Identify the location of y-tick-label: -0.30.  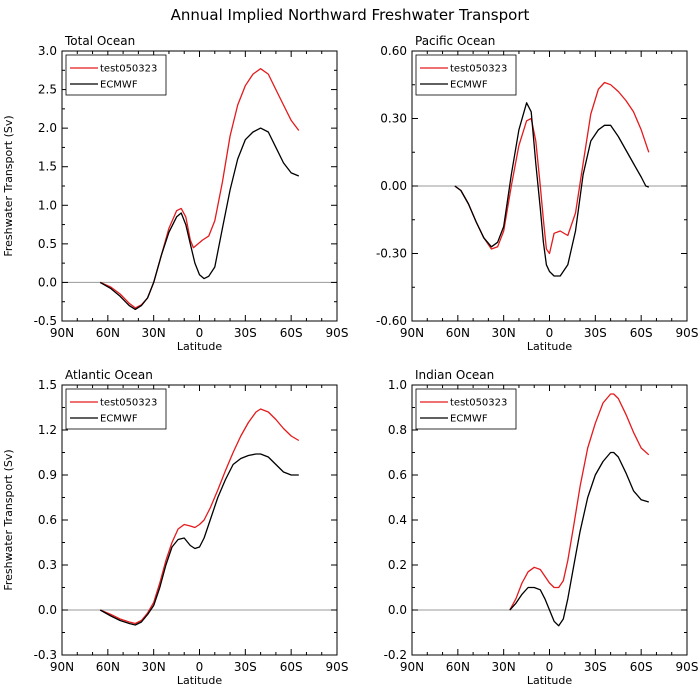
(391, 254).